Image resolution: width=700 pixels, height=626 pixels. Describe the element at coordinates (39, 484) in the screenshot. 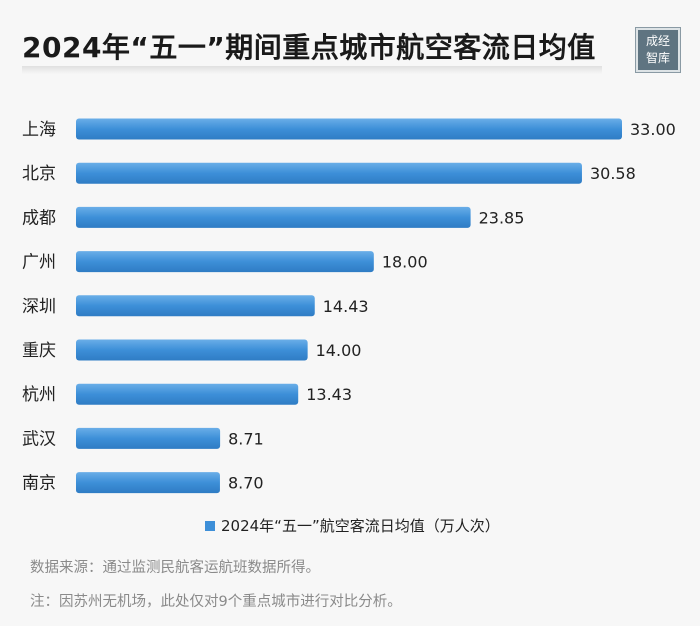

I see `category-label: 南京` at that location.